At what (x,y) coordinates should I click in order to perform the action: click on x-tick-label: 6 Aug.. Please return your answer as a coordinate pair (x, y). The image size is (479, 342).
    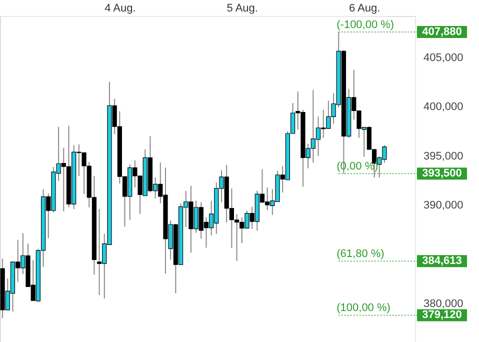
    Looking at the image, I should click on (364, 8).